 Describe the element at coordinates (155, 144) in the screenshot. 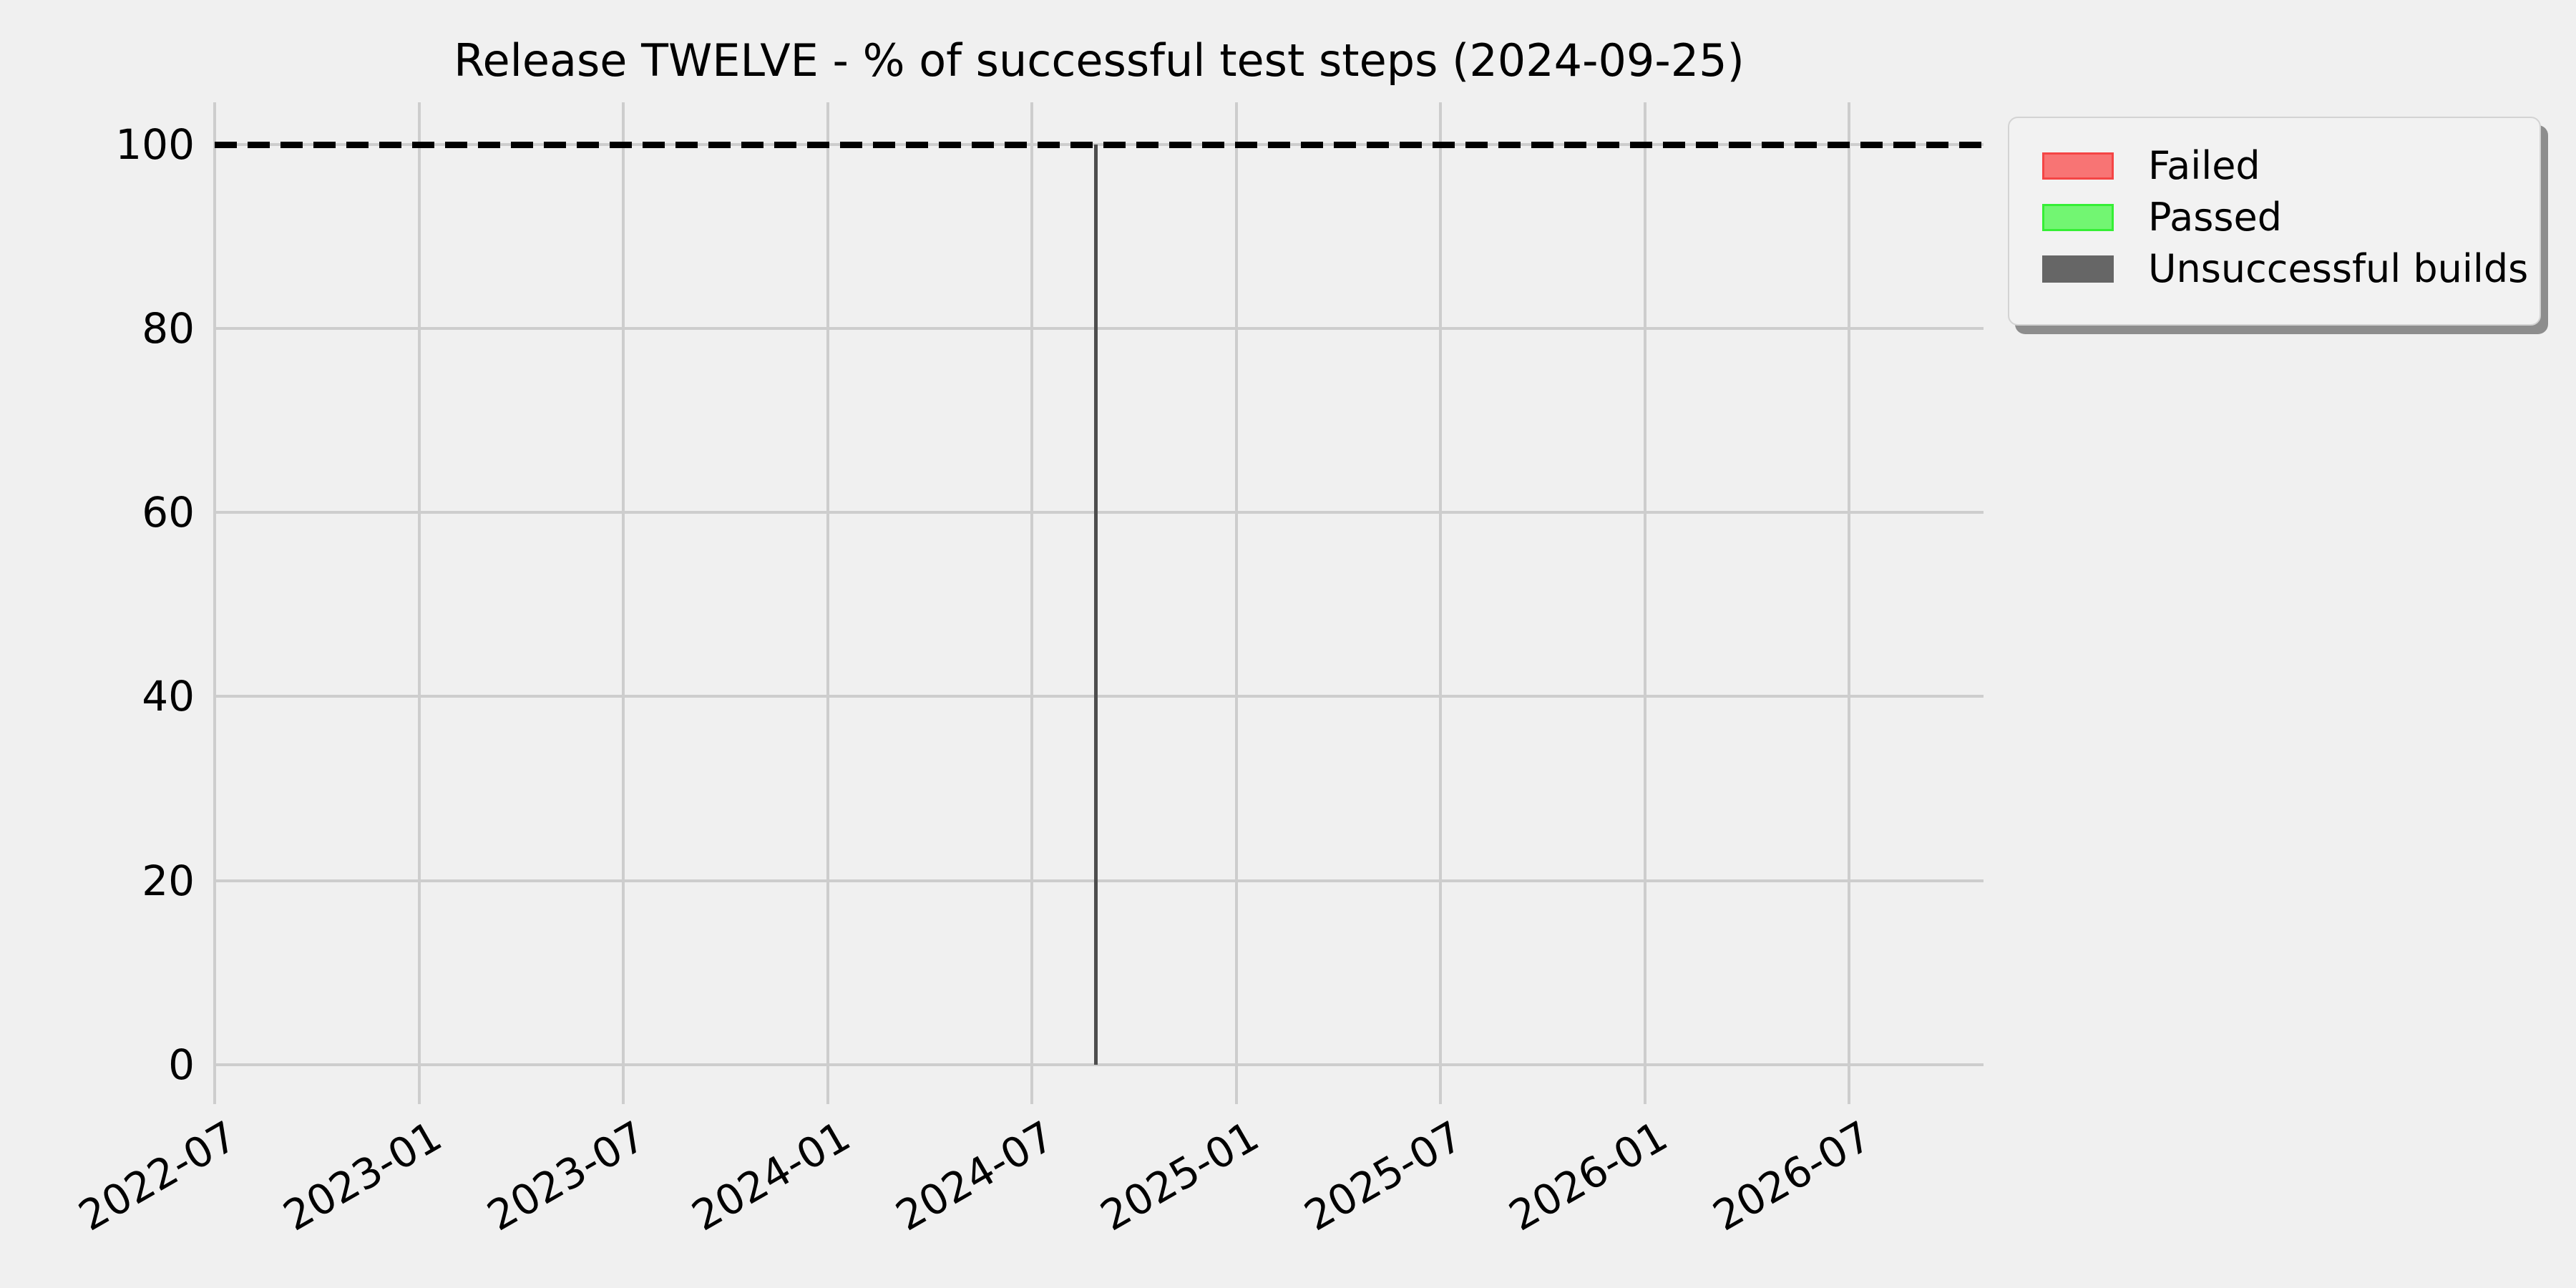

I see `y-tick-label-100: 100` at that location.